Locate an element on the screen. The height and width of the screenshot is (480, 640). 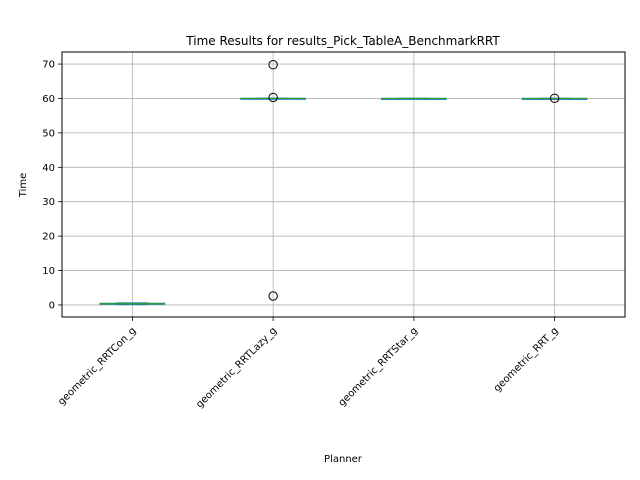
x-axis-label: Planner is located at coordinates (343, 459).